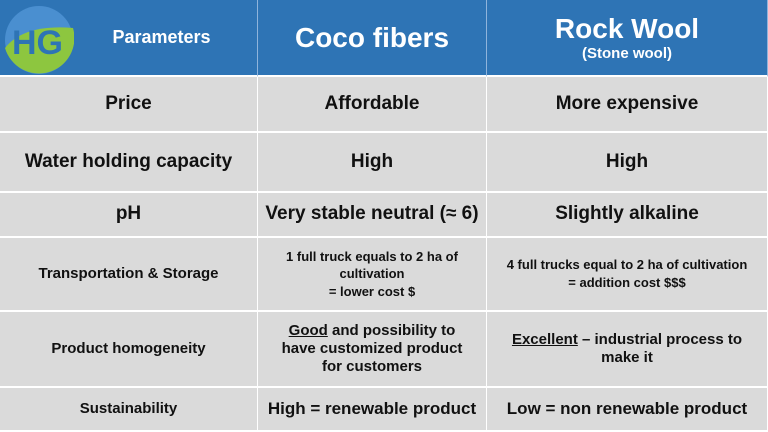 The image size is (768, 432). What do you see at coordinates (544, 339) in the screenshot?
I see `rock-emphasis: Excellent` at bounding box center [544, 339].